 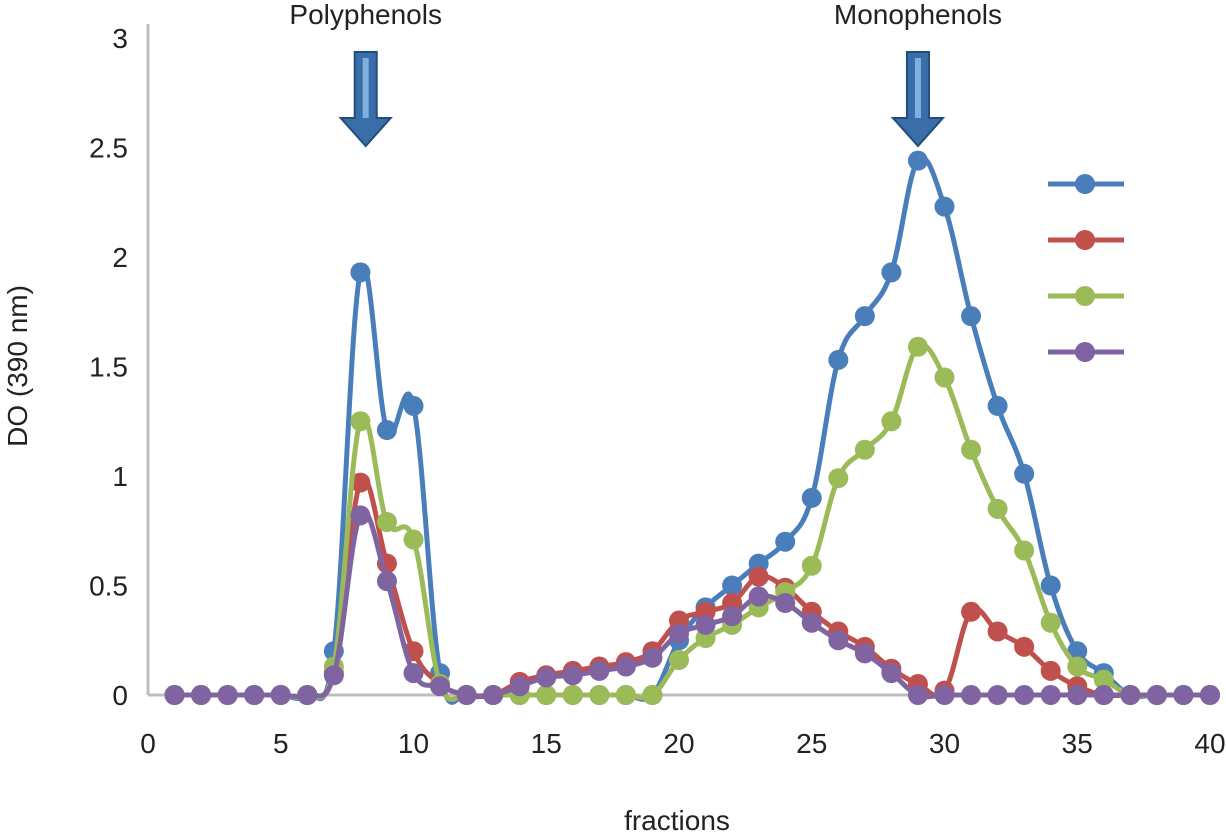 I want to click on down-arrow-icon, so click(x=365, y=99).